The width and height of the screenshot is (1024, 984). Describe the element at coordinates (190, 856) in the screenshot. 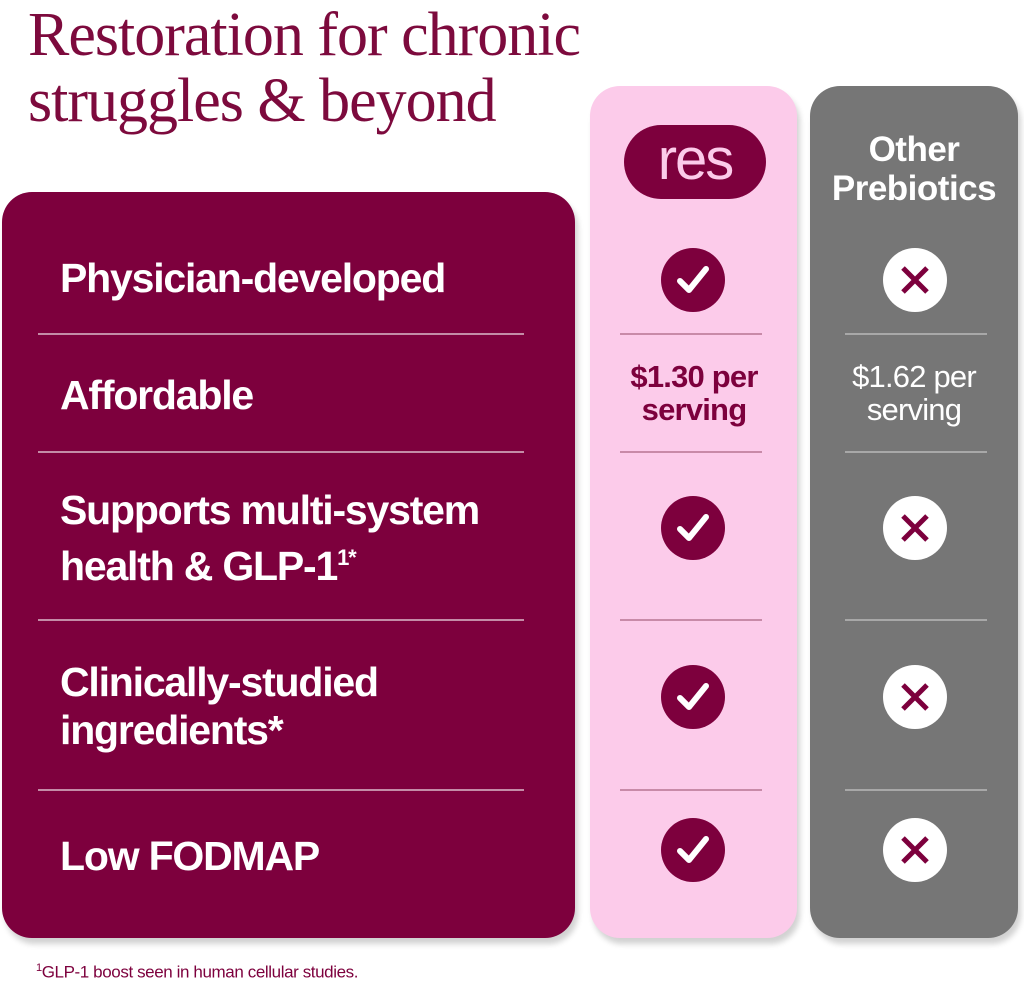

I see `feature-low-fodmap: Low FODMAP` at that location.